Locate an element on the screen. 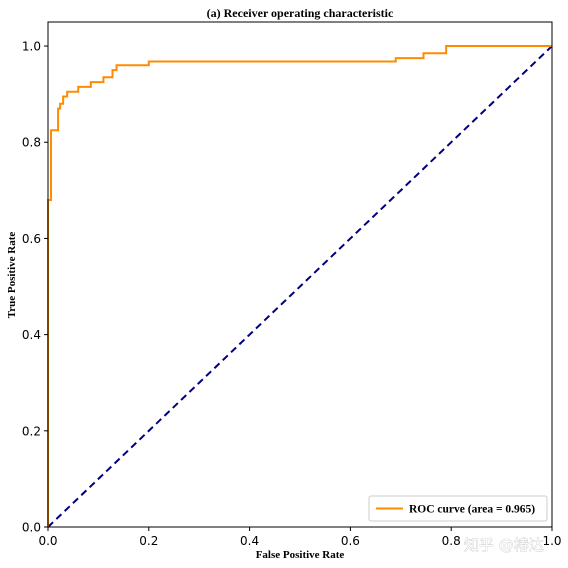  y-axis-label: True Positive Rate is located at coordinates (12, 275).